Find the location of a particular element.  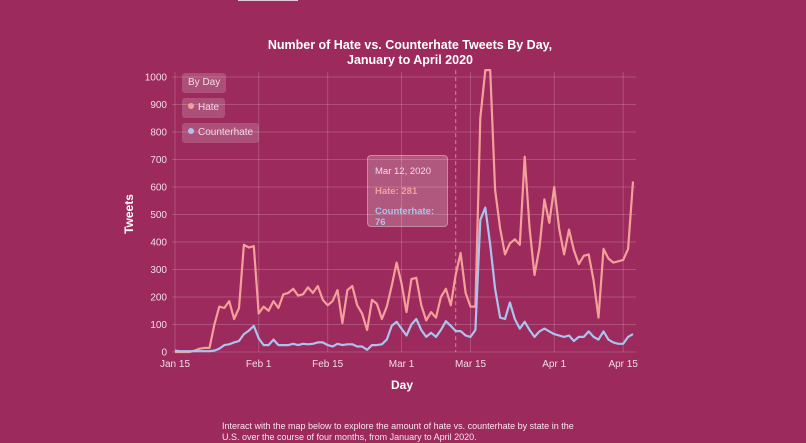

tooltip: Mar 12, 2020 Hate: 281 Counterhate: 76 is located at coordinates (407, 191).